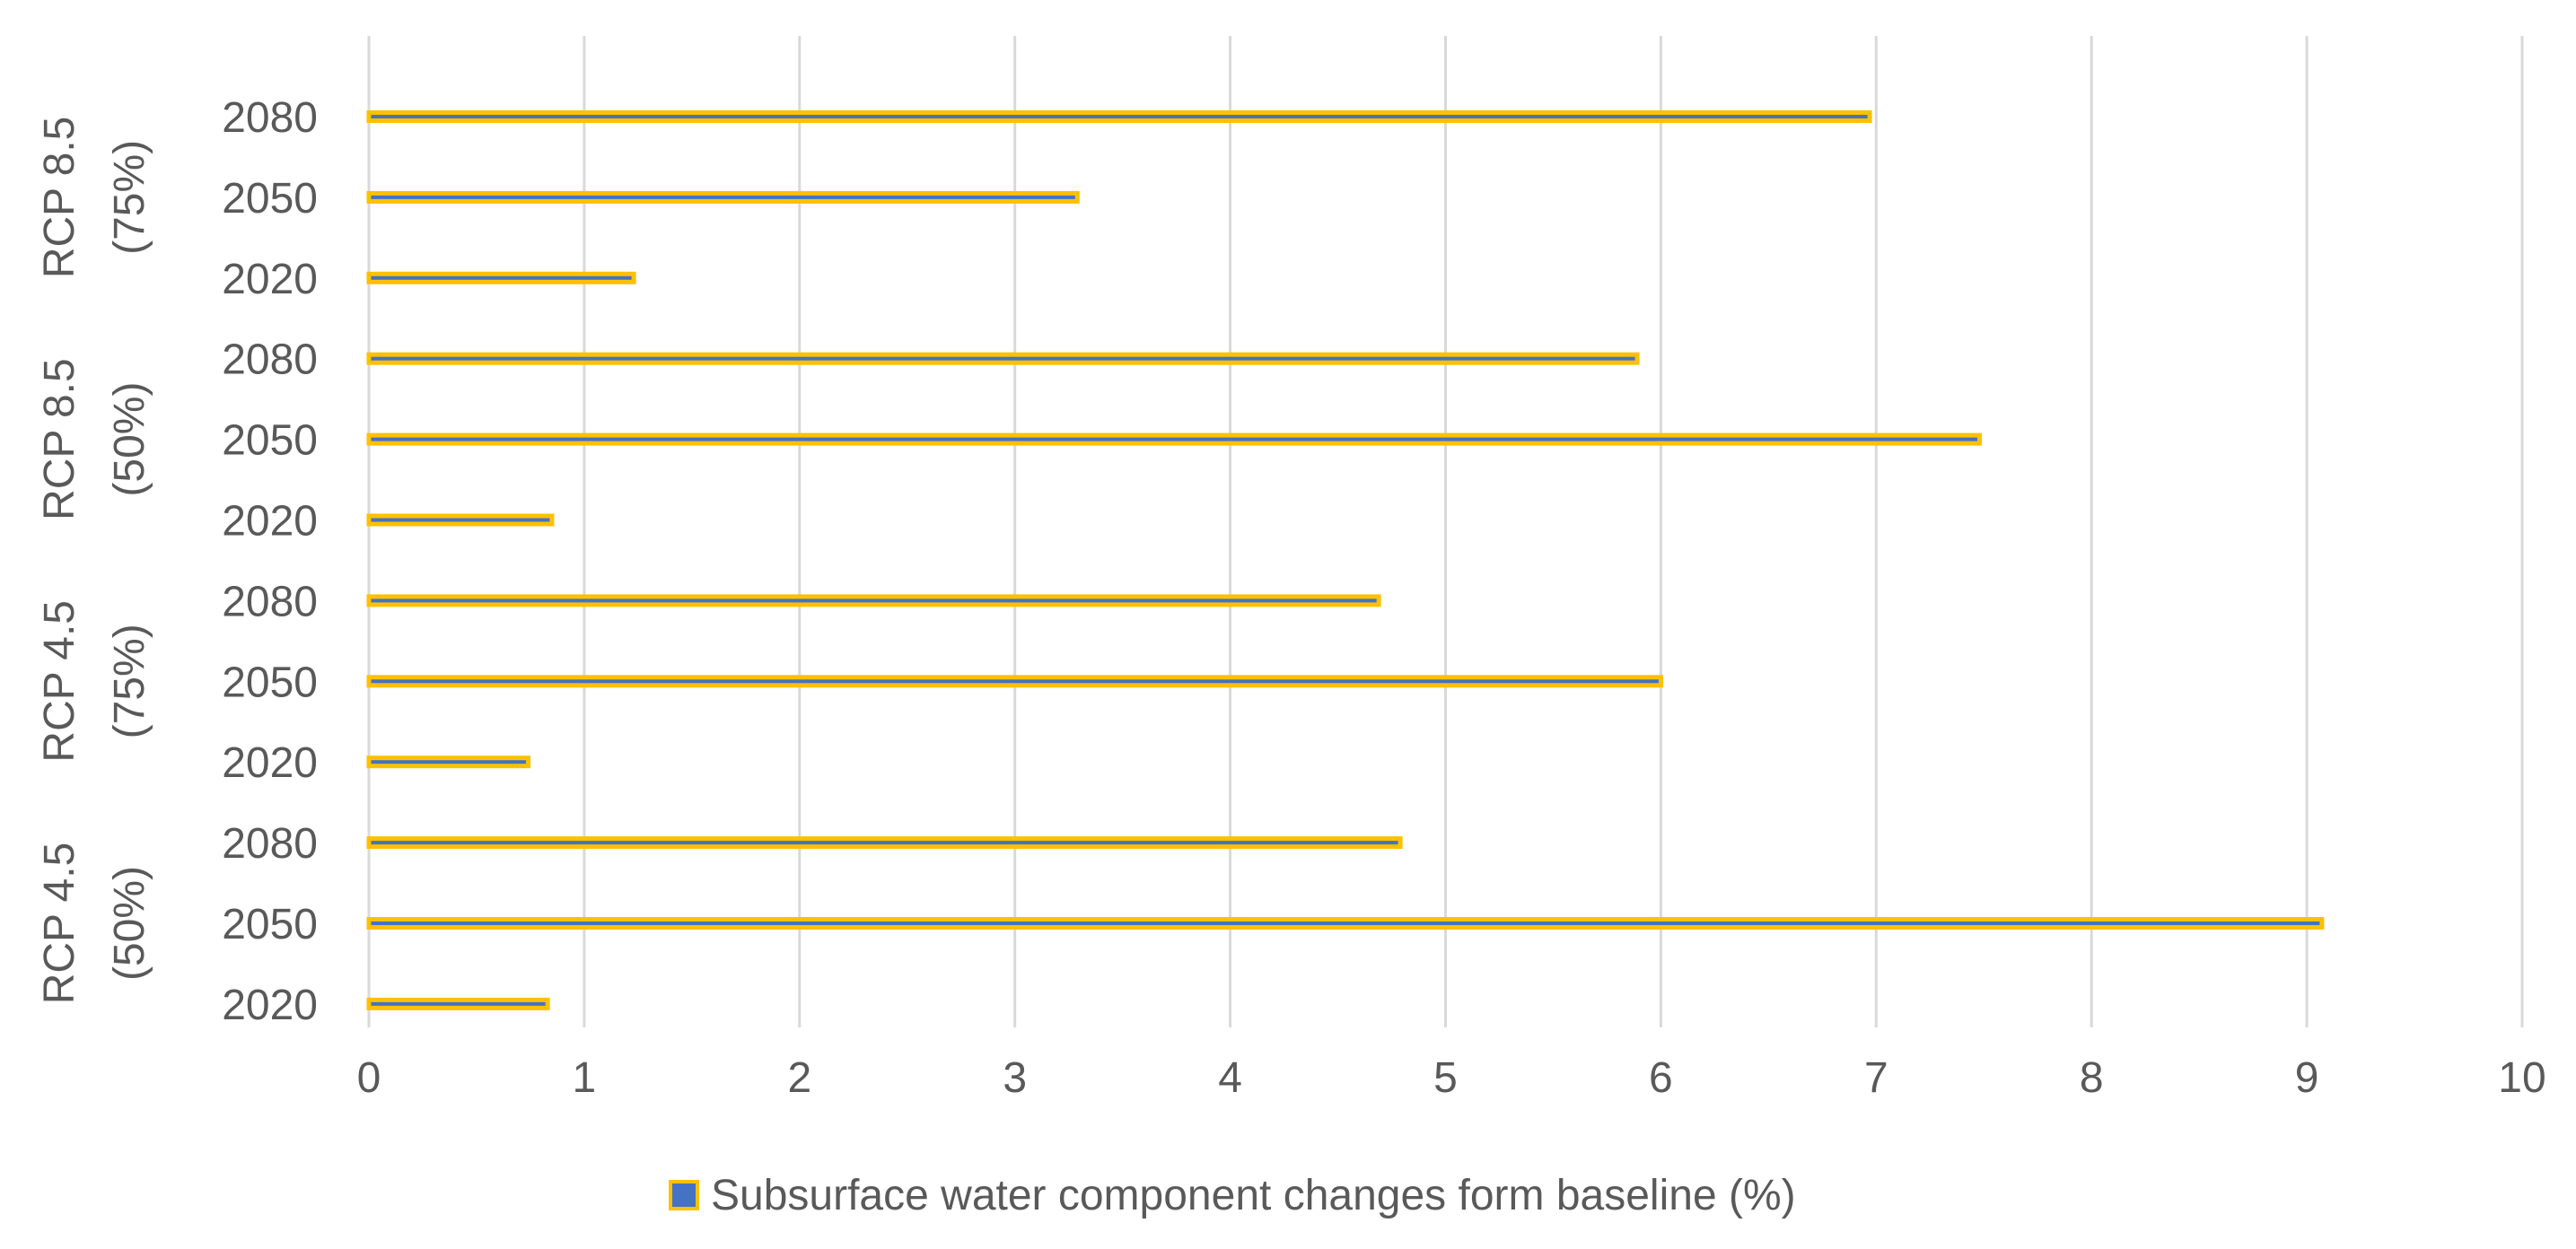 This screenshot has width=2576, height=1249. I want to click on bar-rcp-8-5-50--2080, so click(1003, 359).